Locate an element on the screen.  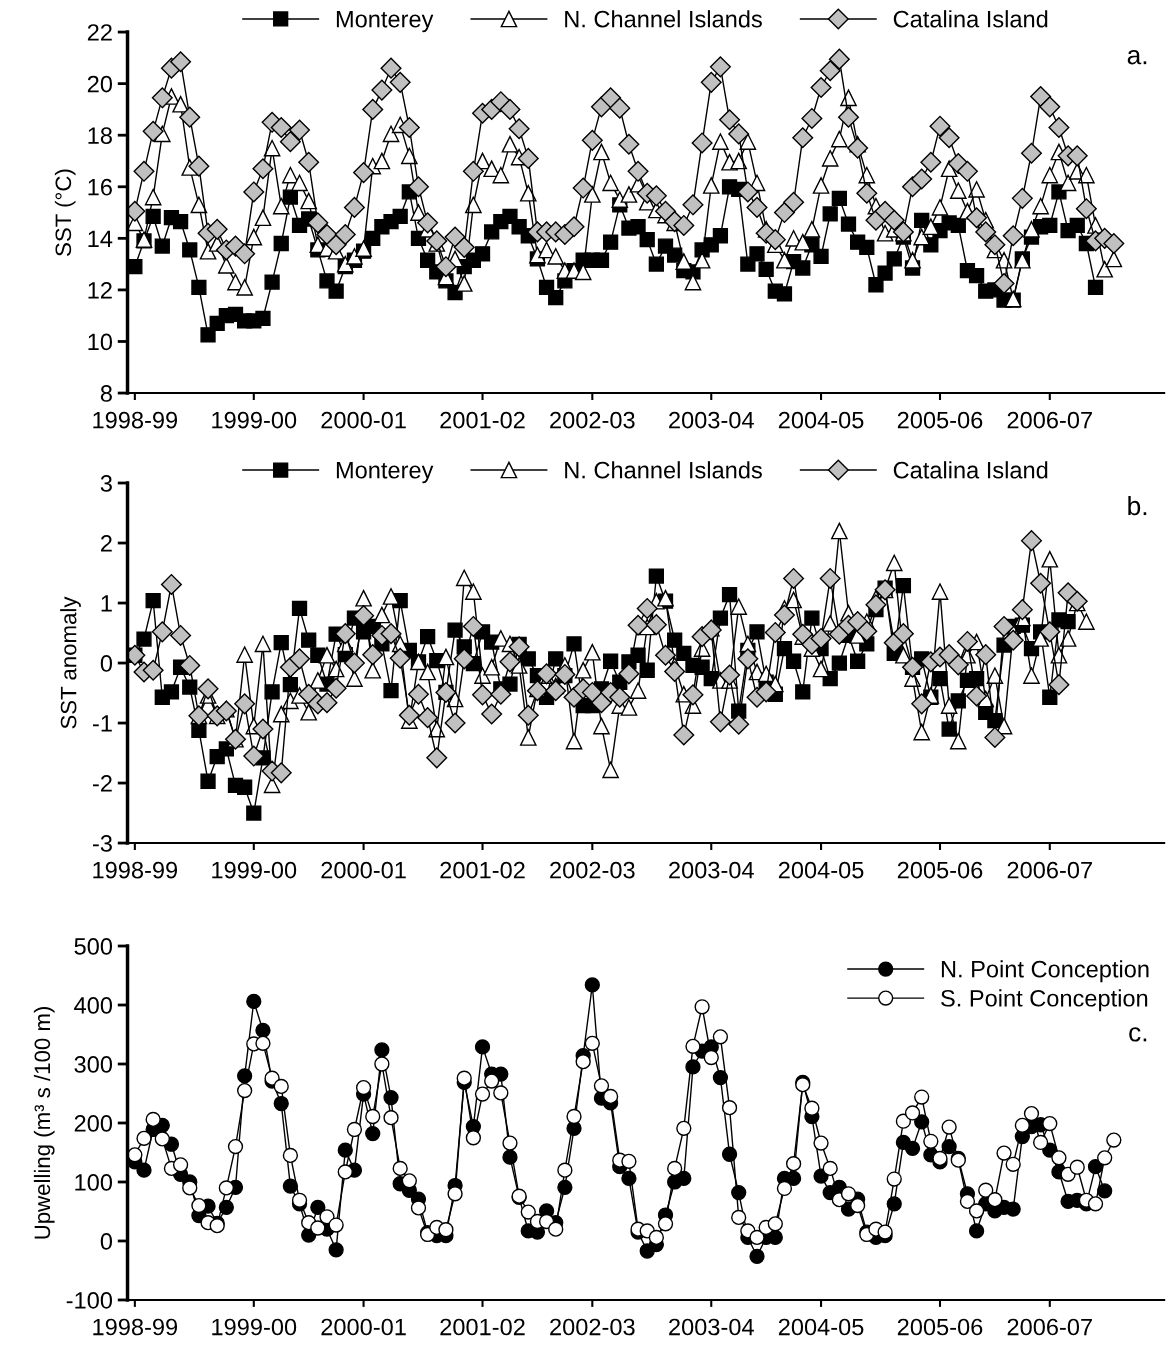
y-tick-label: 22 is located at coordinates (99, 32).